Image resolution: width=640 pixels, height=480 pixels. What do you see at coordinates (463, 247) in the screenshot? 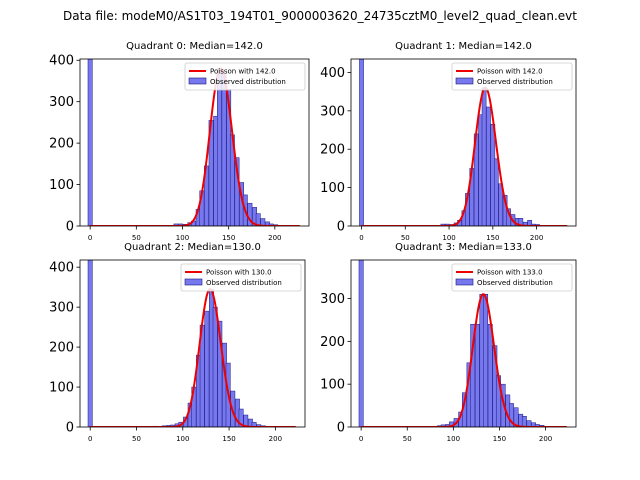
I see `quadrant-title: Quadrant 3: Median=133.0` at bounding box center [463, 247].